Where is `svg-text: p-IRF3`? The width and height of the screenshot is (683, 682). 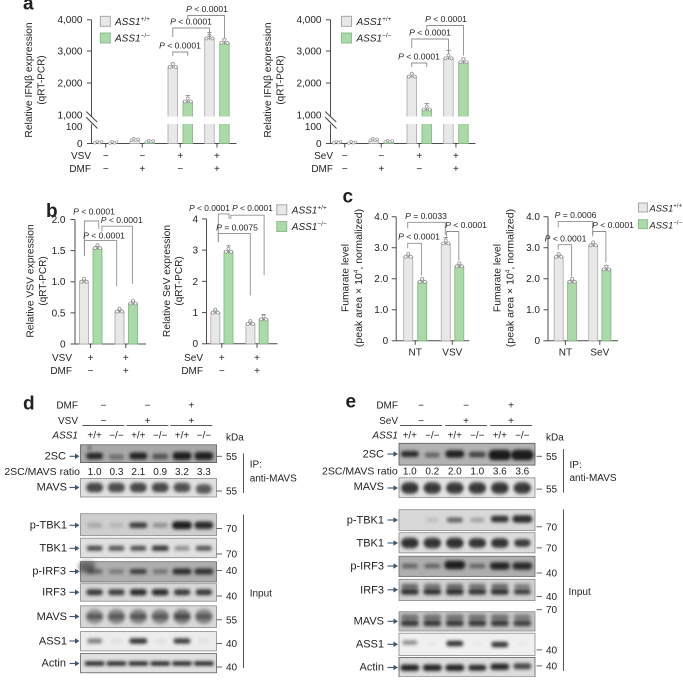
svg-text: p-IRF3 is located at coordinates (49, 572).